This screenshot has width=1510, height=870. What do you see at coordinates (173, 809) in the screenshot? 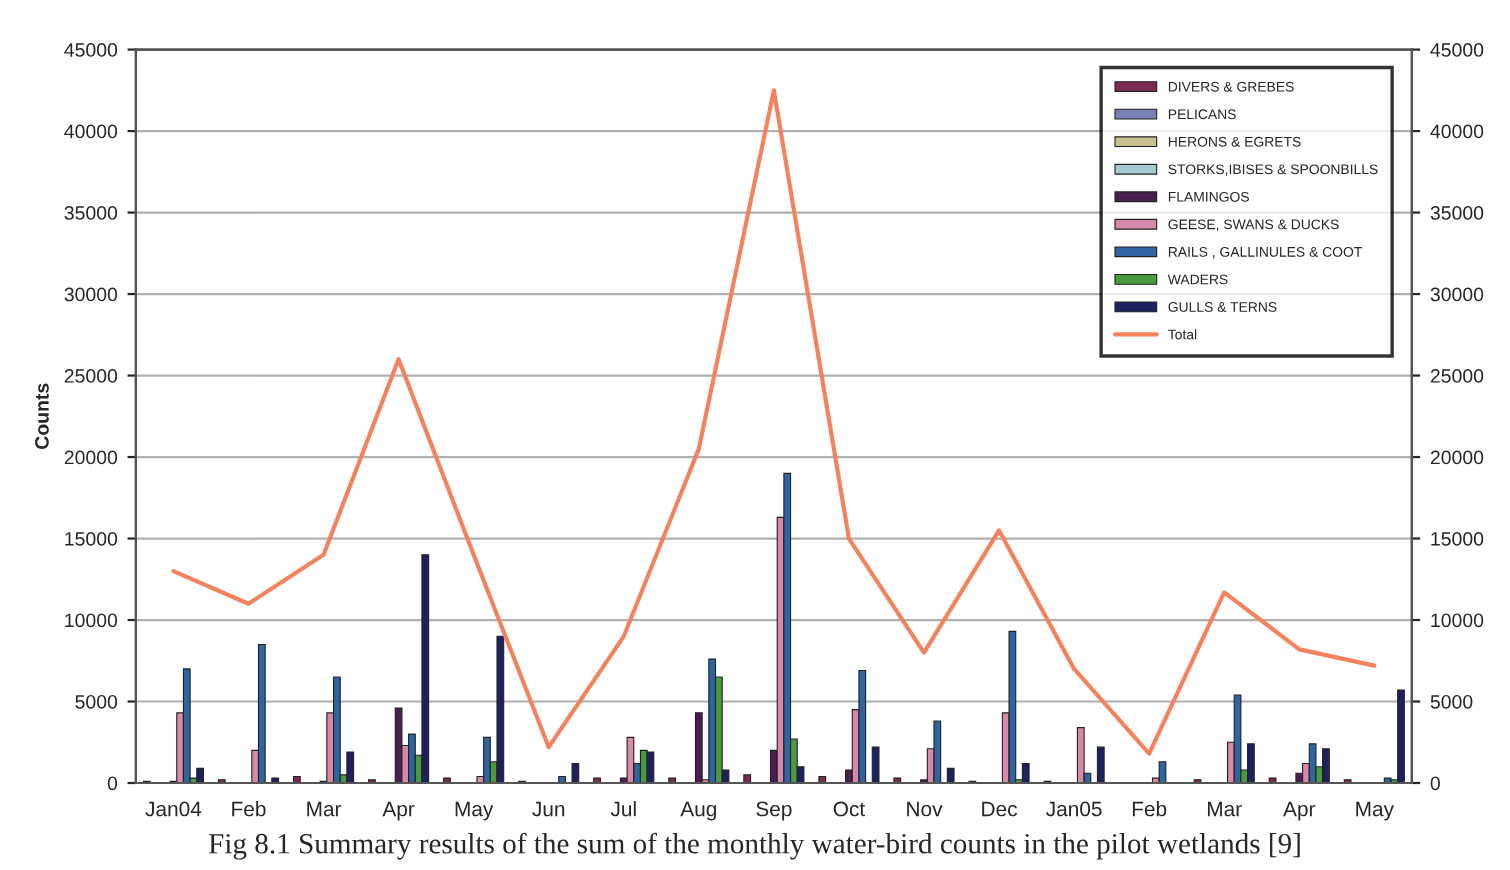
I see `x-tick-label: Jan04` at bounding box center [173, 809].